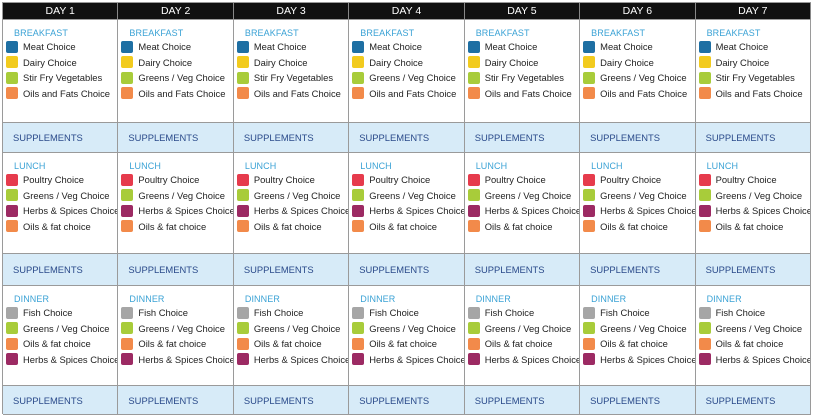 The height and width of the screenshot is (419, 815). I want to click on food-item: Dairy Choice, so click(176, 63).